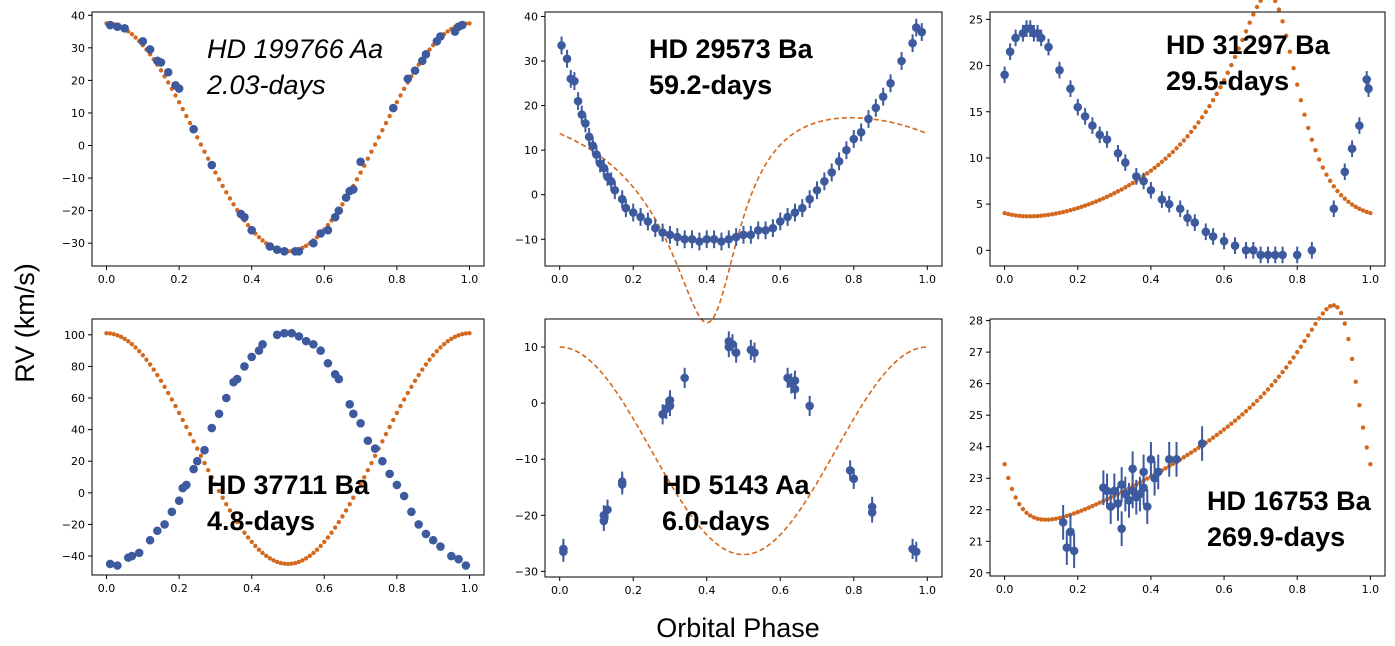 Image resolution: width=1395 pixels, height=646 pixels. What do you see at coordinates (716, 521) in the screenshot?
I see `panel-title-period: 6.0-days` at bounding box center [716, 521].